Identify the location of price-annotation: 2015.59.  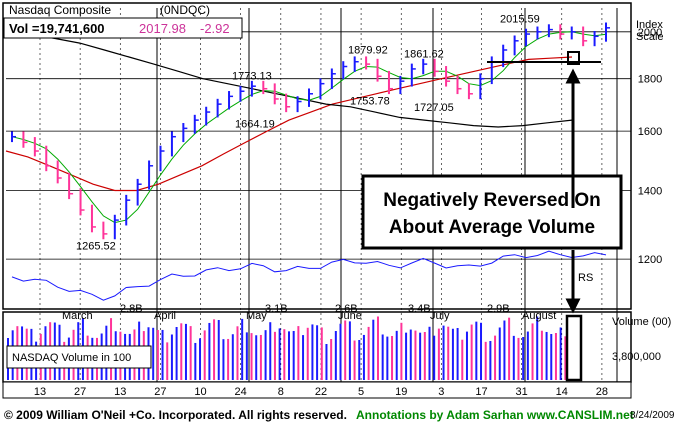
(520, 19).